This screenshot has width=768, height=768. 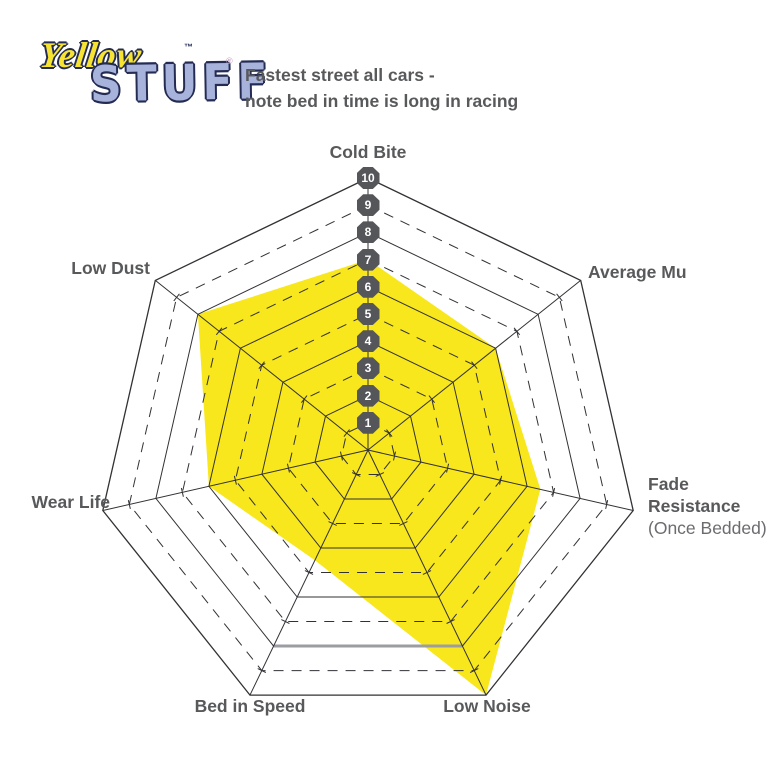 I want to click on fade-label-line-2: Resistance, so click(x=694, y=506).